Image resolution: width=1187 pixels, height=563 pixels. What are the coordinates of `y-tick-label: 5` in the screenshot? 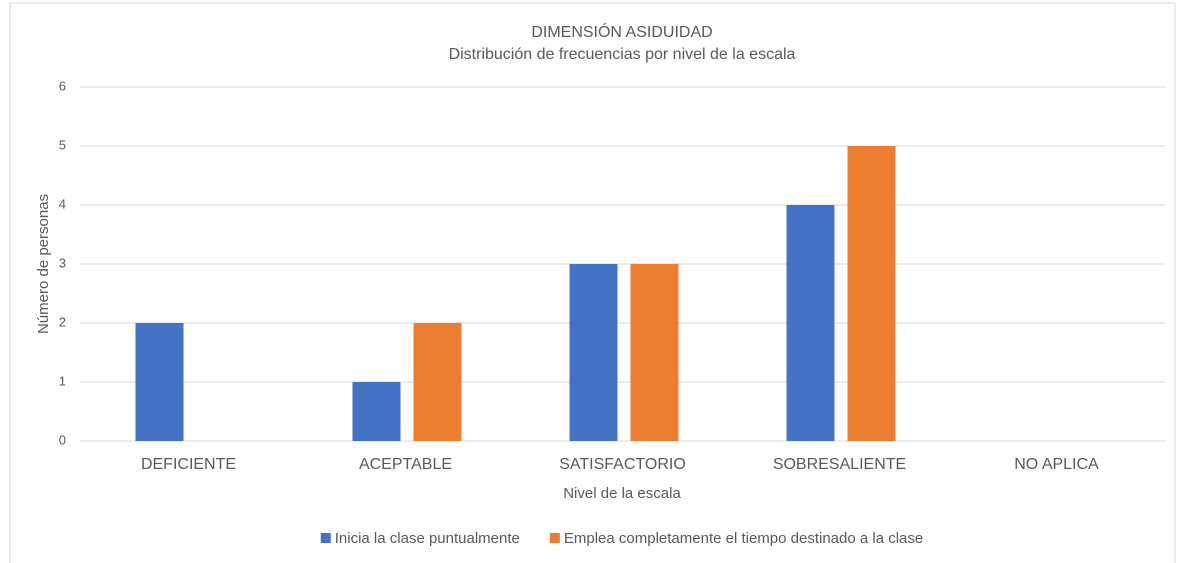 It's located at (62, 144).